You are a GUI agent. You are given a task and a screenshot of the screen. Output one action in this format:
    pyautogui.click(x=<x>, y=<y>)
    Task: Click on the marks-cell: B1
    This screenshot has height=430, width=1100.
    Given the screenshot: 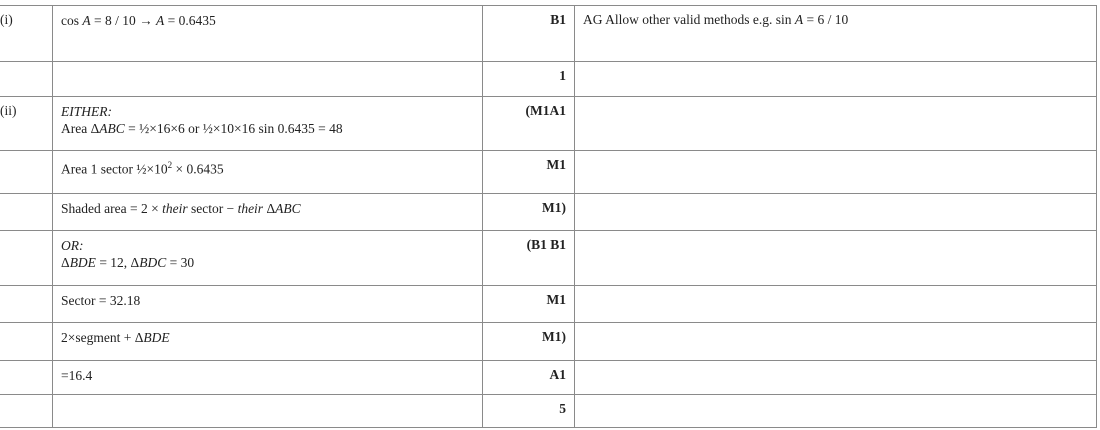 What is the action you would take?
    pyautogui.click(x=528, y=33)
    